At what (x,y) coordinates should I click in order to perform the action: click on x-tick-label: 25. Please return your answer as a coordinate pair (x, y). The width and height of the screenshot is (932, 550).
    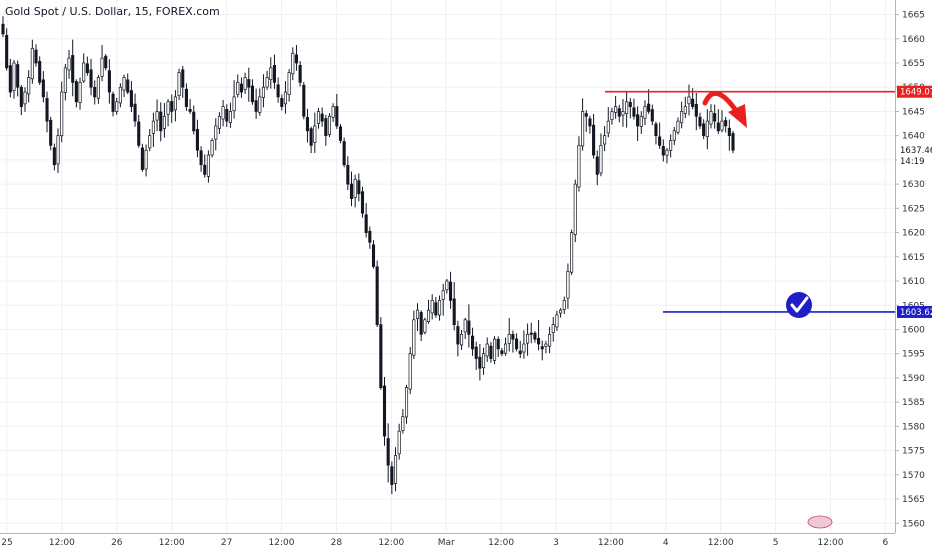
    Looking at the image, I should click on (6, 543).